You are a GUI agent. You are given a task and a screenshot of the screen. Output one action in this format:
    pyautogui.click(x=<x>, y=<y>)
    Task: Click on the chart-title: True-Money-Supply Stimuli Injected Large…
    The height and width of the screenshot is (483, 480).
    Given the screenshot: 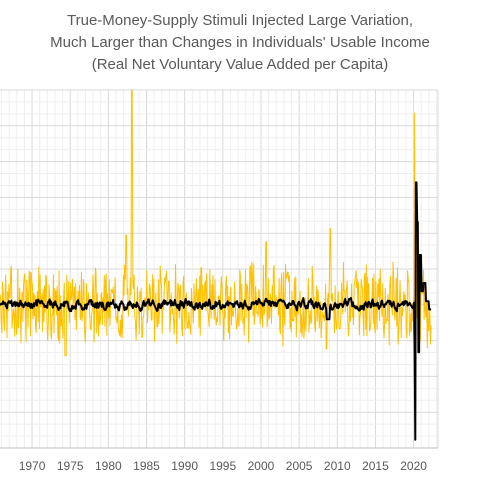 What is the action you would take?
    pyautogui.click(x=240, y=43)
    